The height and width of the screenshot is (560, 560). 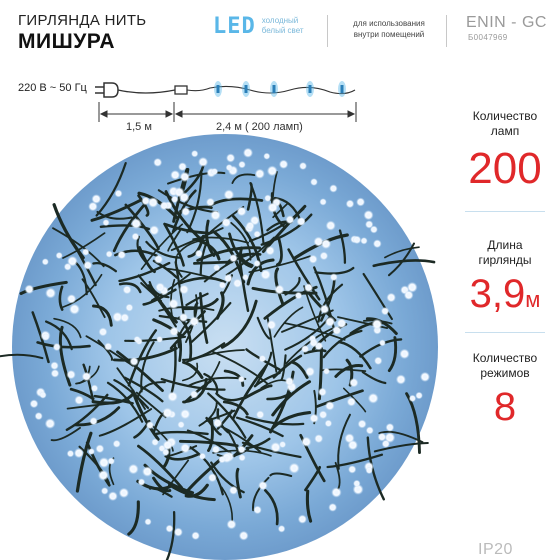 I want to click on modes-count-value: 8, so click(x=505, y=407).